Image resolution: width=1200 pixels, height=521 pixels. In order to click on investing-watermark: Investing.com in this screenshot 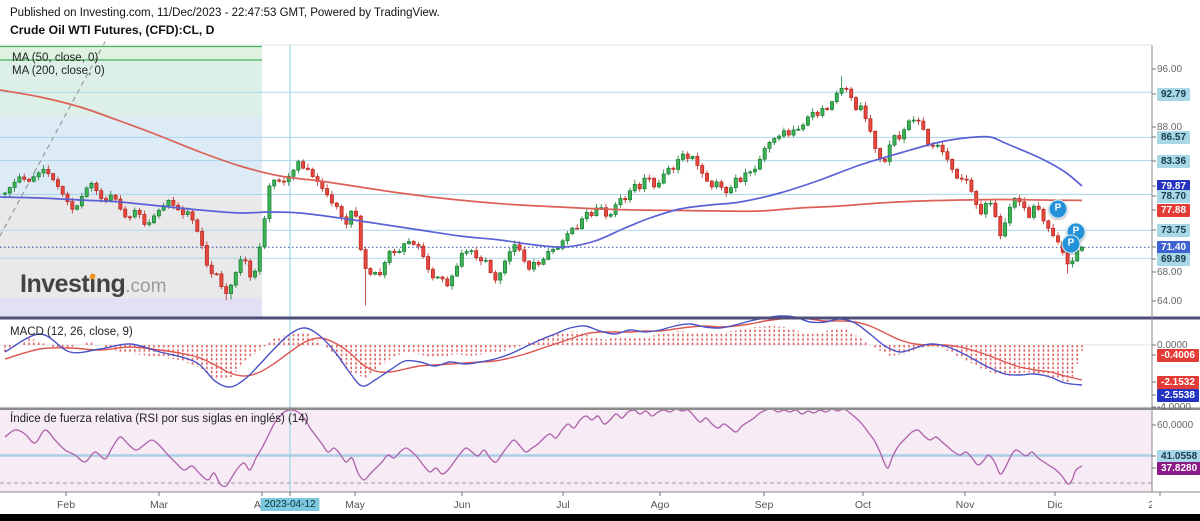, I will do `click(93, 284)`.